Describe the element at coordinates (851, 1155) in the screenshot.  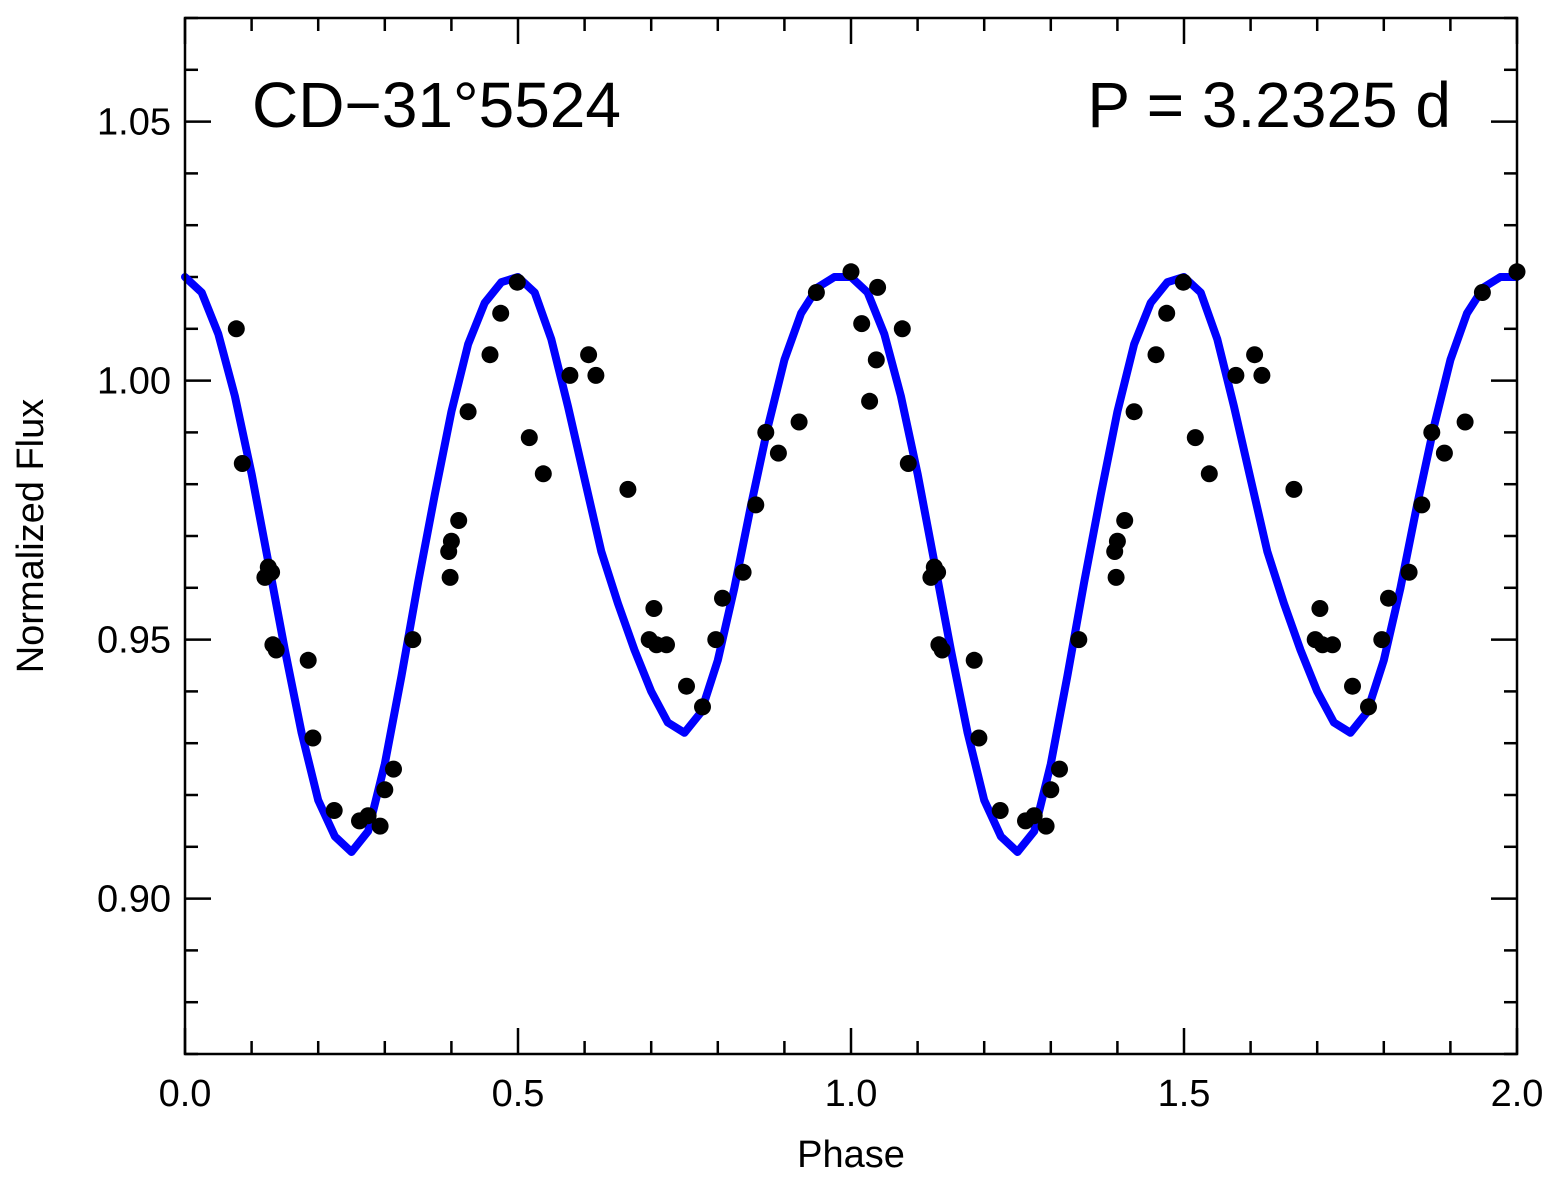
I see `x-axis-label: Phase` at that location.